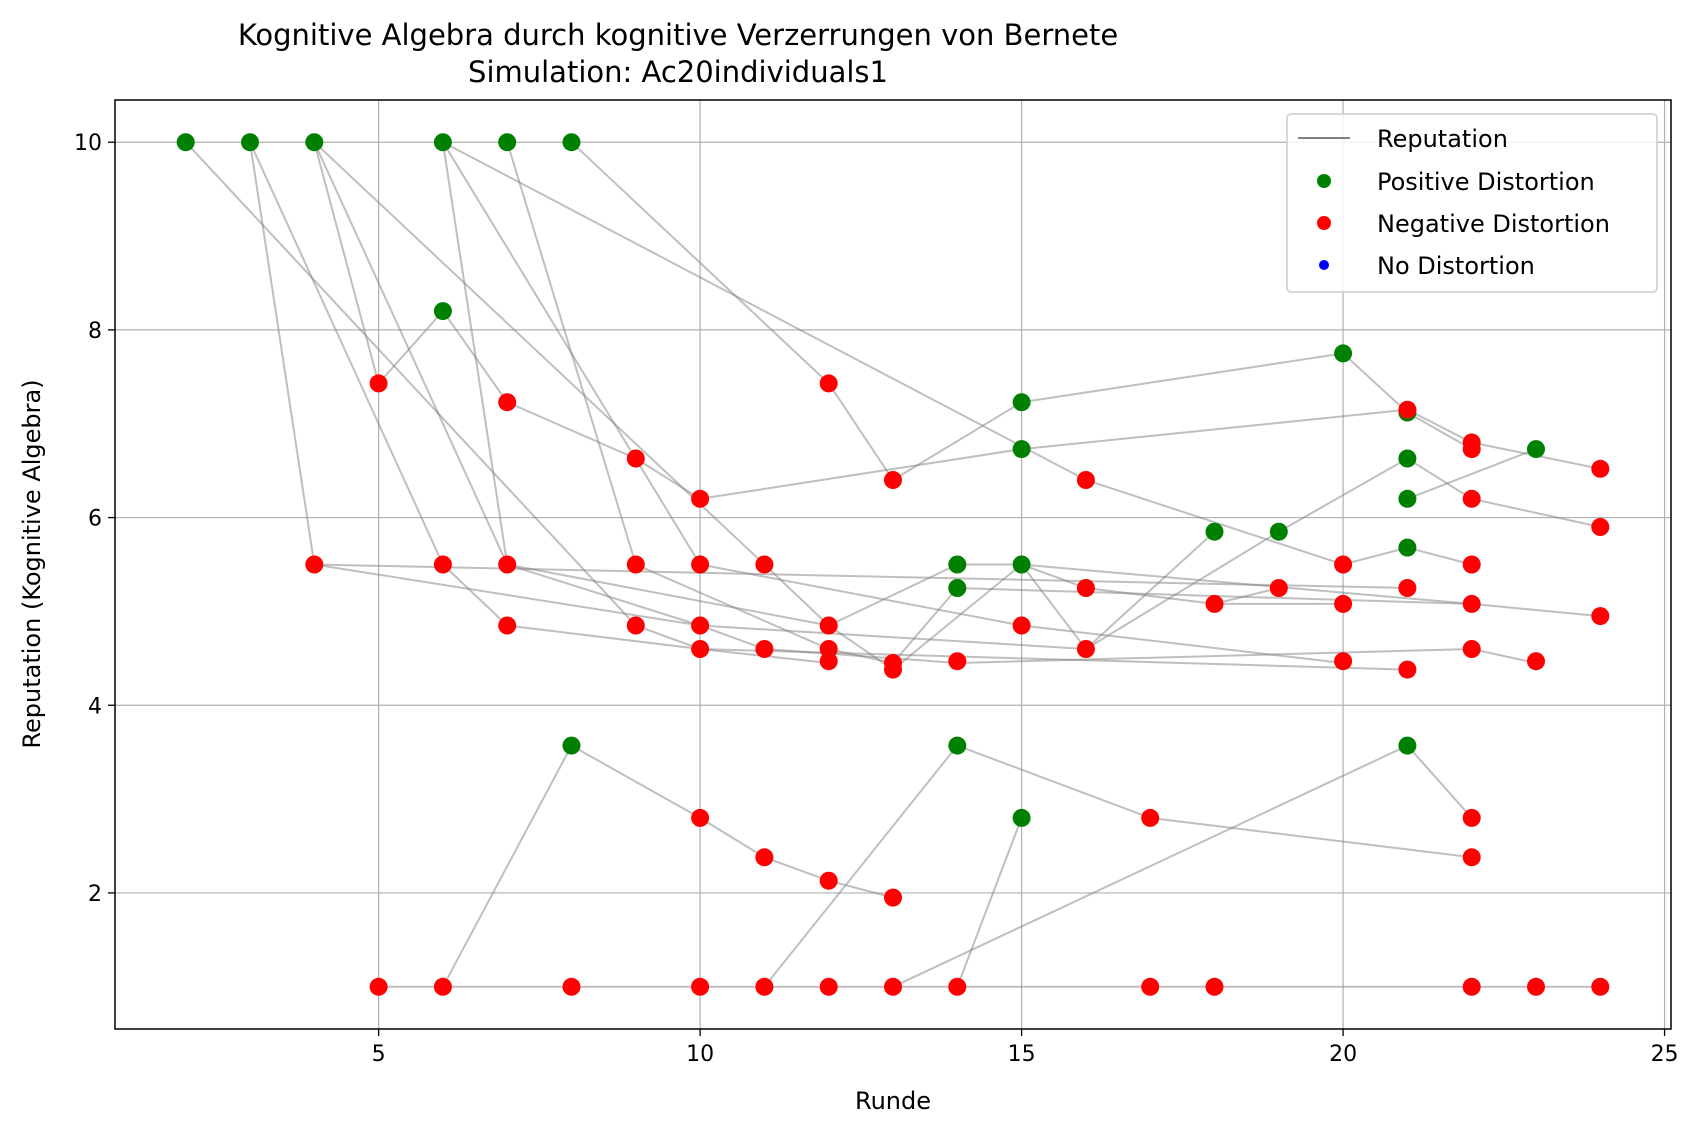  What do you see at coordinates (1343, 1054) in the screenshot?
I see `x-tick-label: 20` at bounding box center [1343, 1054].